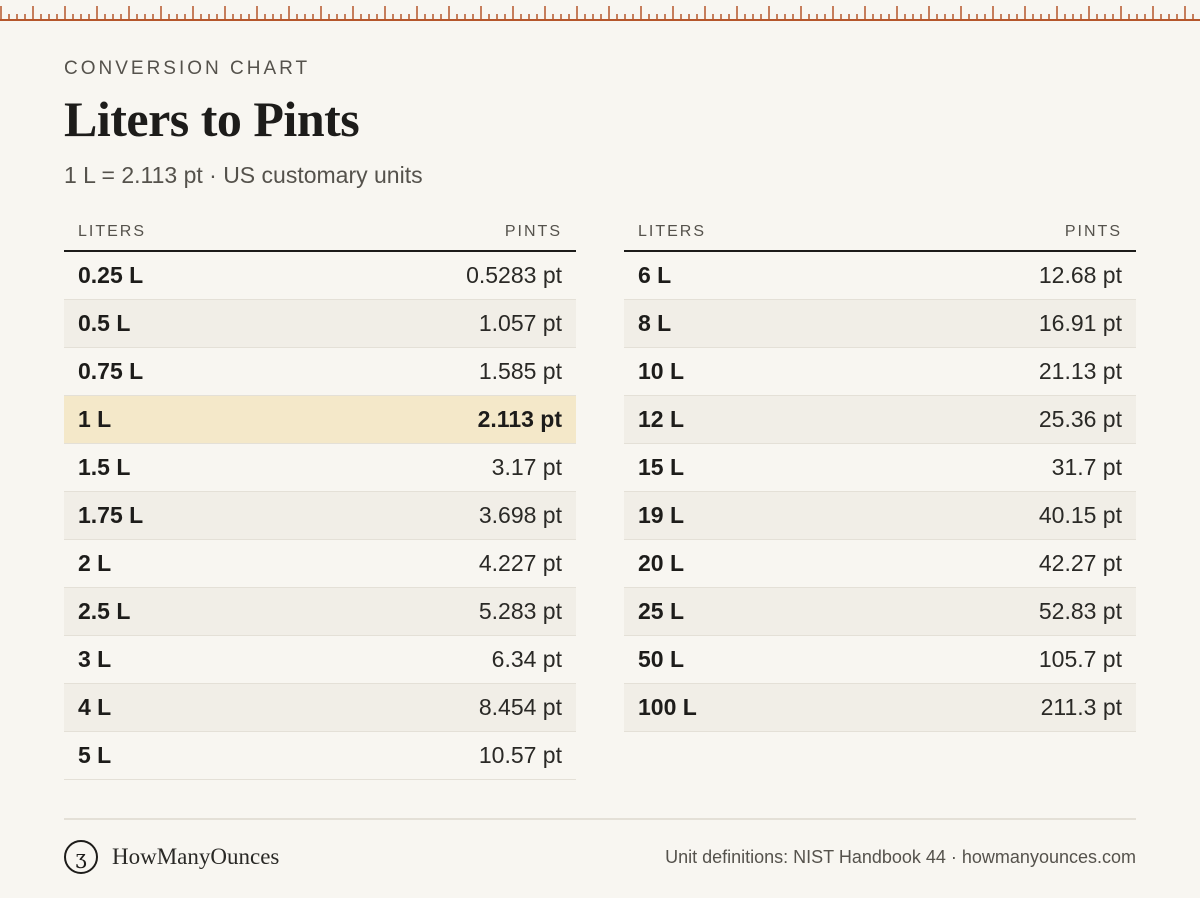 This screenshot has width=1200, height=898. Describe the element at coordinates (1080, 323) in the screenshot. I see `pints-value: 16.91 pt` at that location.